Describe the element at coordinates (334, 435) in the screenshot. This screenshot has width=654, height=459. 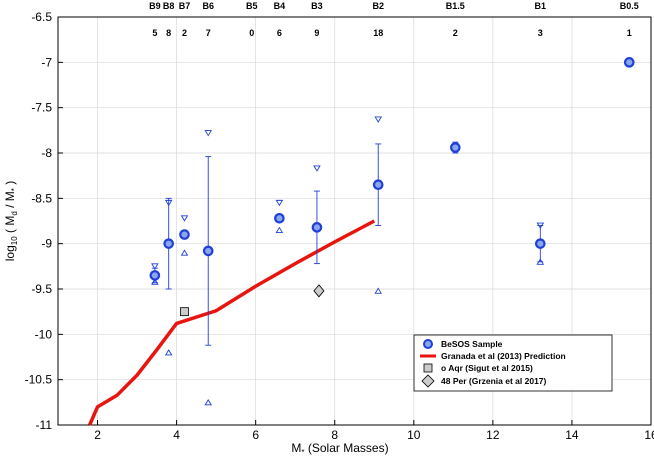
I see `x-tick-label: 8` at that location.